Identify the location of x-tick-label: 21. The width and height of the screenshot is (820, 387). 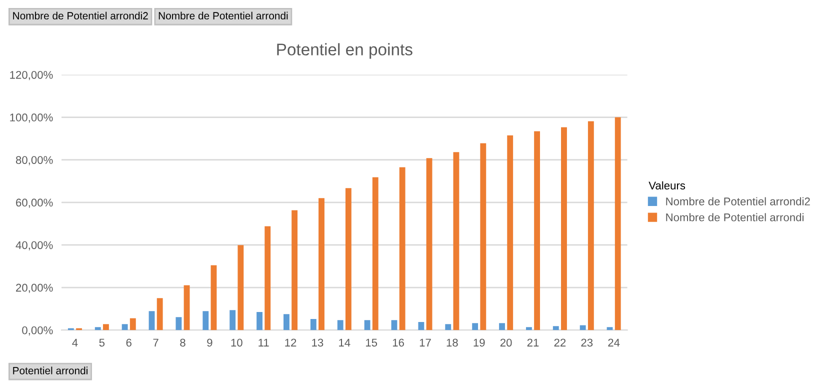
(533, 342).